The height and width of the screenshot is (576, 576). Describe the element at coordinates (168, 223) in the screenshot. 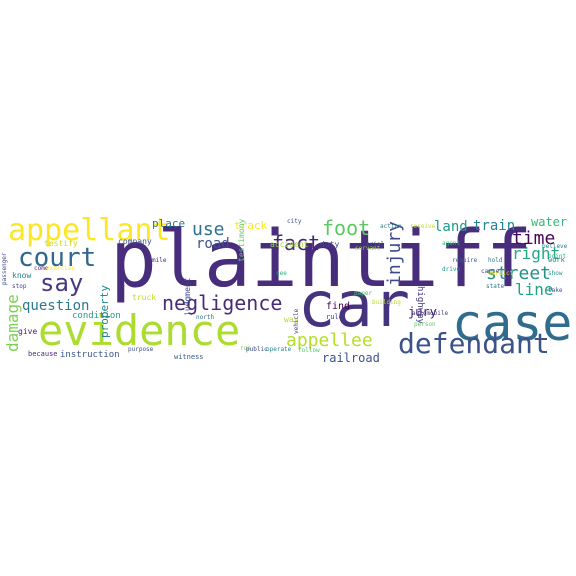

I see `word-place: place` at that location.